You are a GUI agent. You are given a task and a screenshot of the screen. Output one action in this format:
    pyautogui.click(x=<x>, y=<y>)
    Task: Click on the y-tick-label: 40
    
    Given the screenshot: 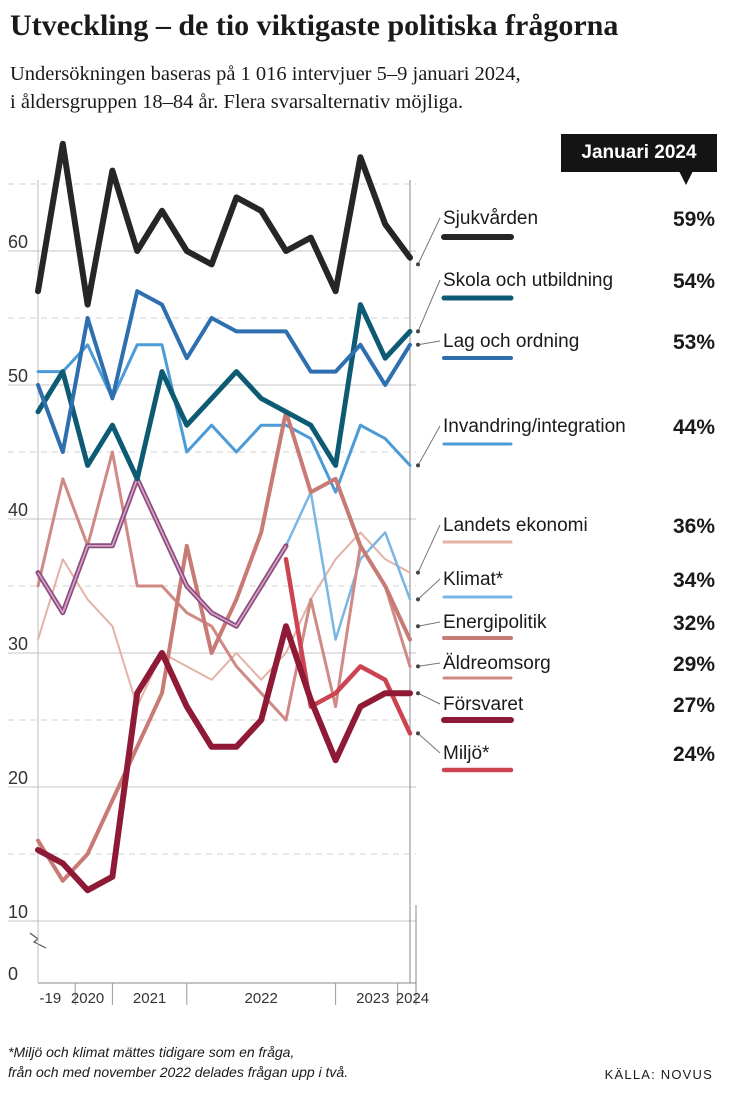 What is the action you would take?
    pyautogui.click(x=18, y=510)
    